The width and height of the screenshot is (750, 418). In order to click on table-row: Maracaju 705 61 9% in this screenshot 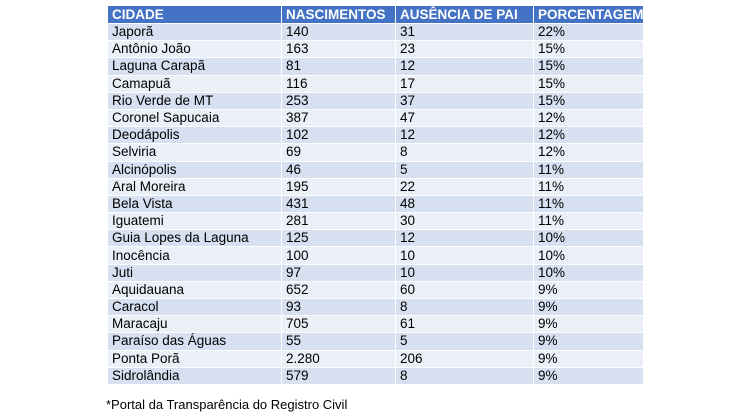, I will do `click(375, 324)`.